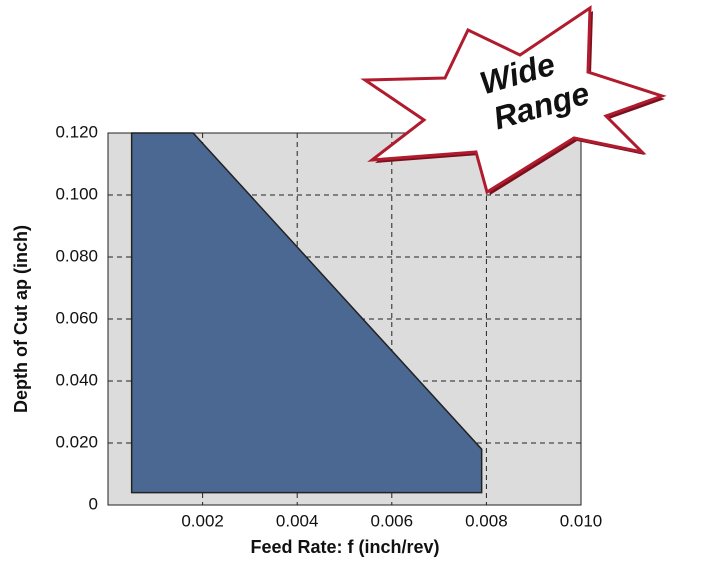  What do you see at coordinates (76, 193) in the screenshot?
I see `y-tick-label: 0.100` at bounding box center [76, 193].